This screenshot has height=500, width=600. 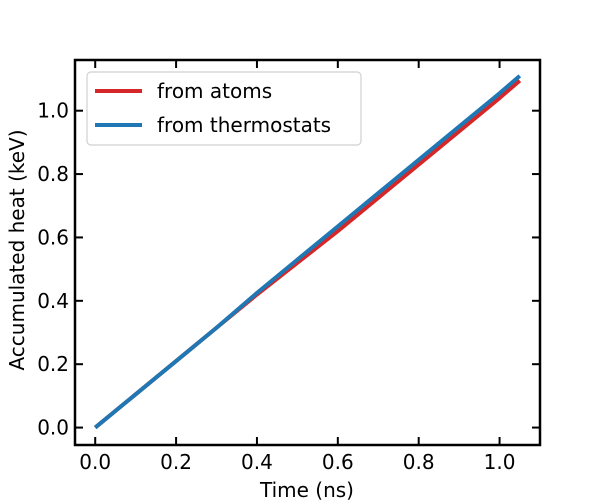 I want to click on y-tick-label: 0.6, so click(x=53, y=237).